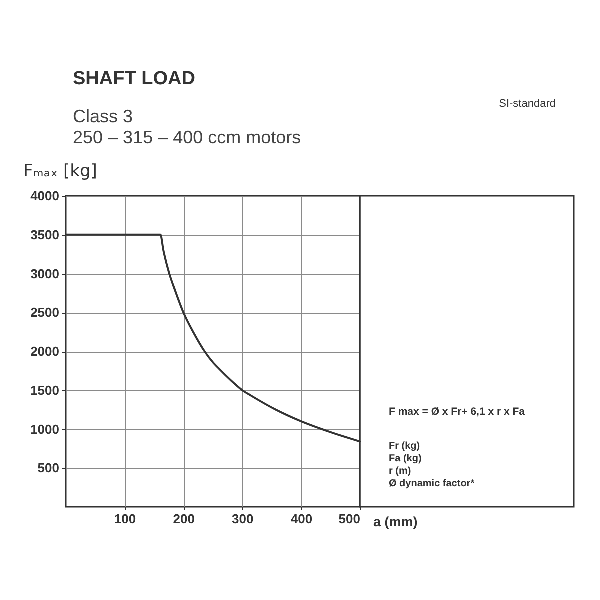 The image size is (600, 600). Describe the element at coordinates (396, 522) in the screenshot. I see `x-axis-title: a (mm)` at that location.